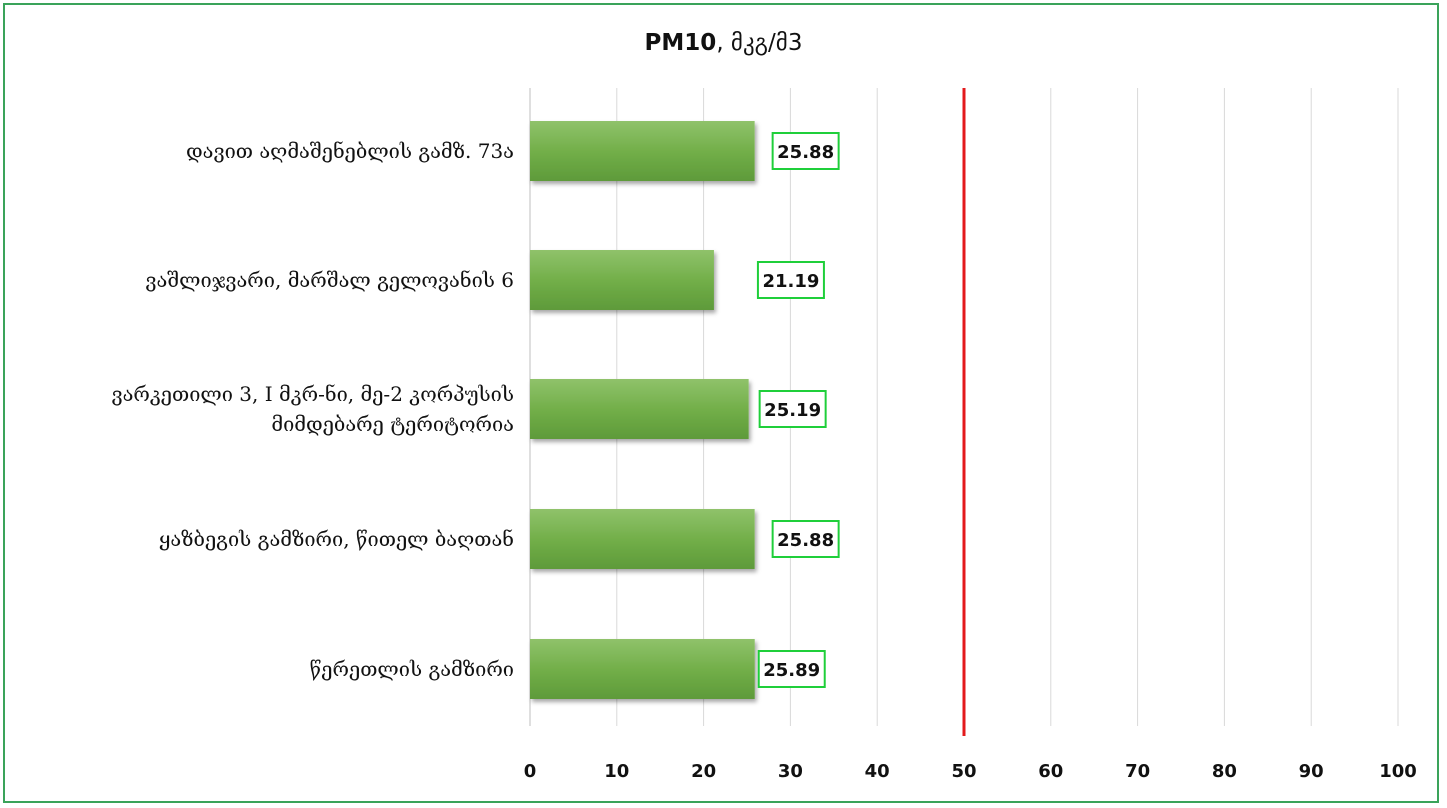 This screenshot has height=808, width=1447. I want to click on category-label: დავით აღმაშენებლის გამზ. 73ა, so click(274, 151).